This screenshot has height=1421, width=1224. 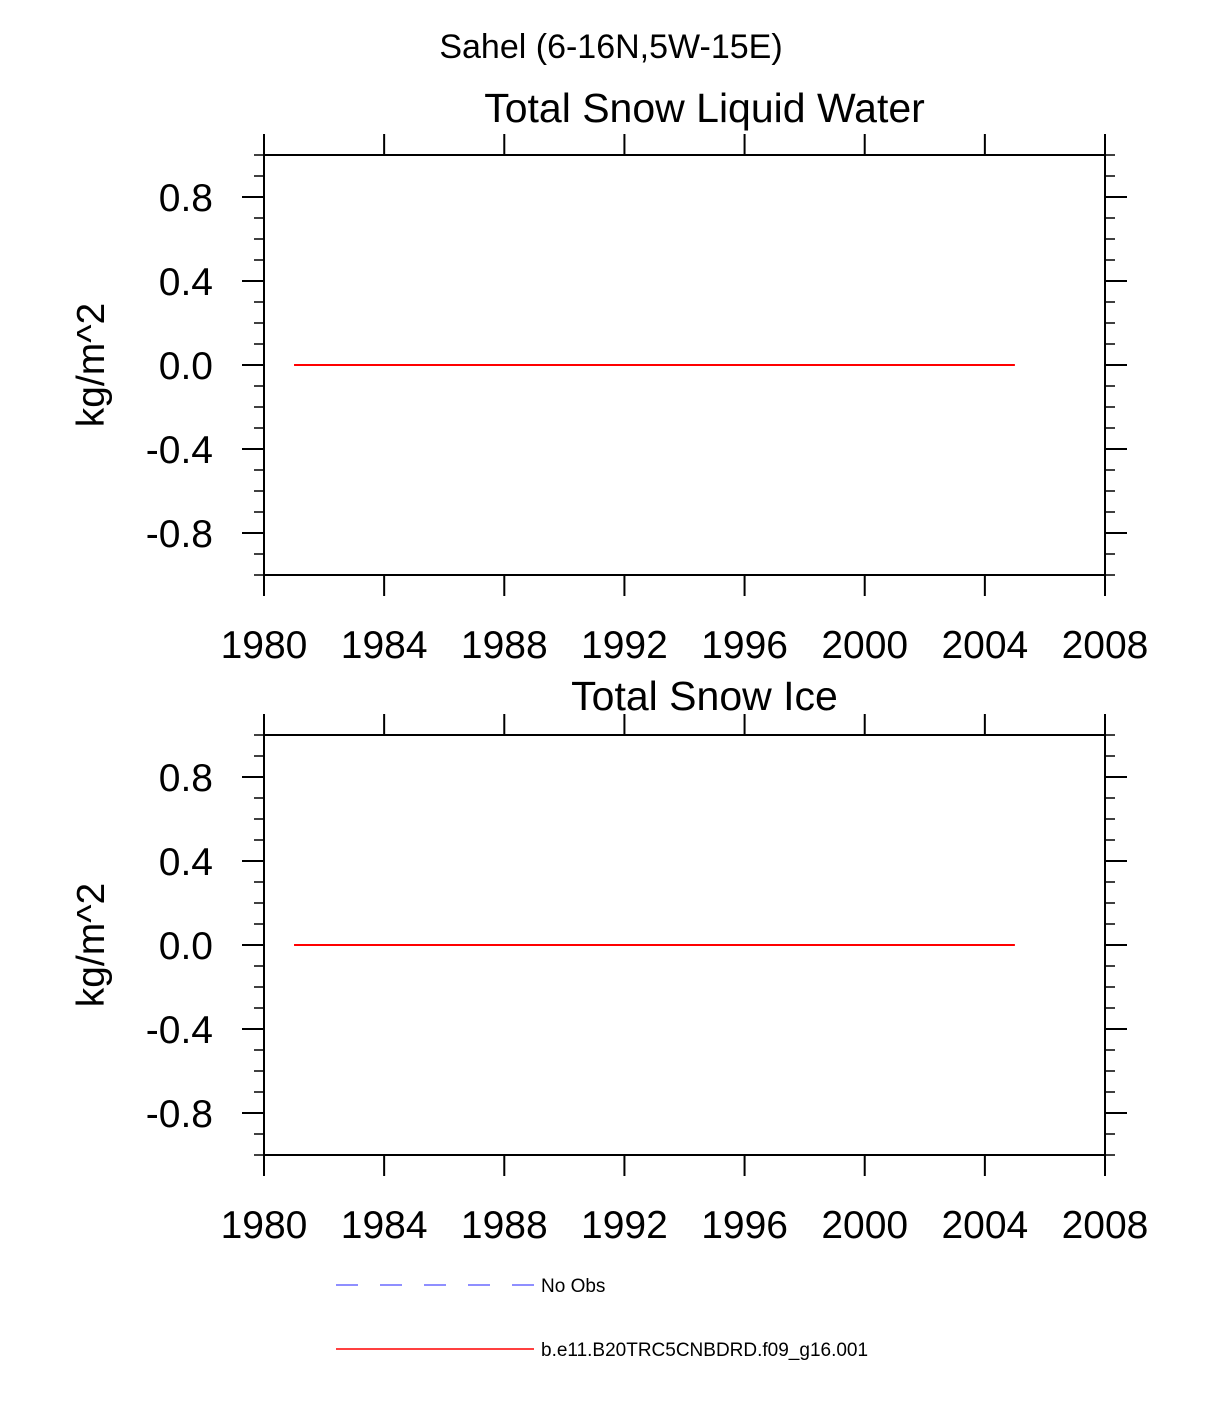 I want to click on legend-label: No Obs, so click(x=573, y=1286).